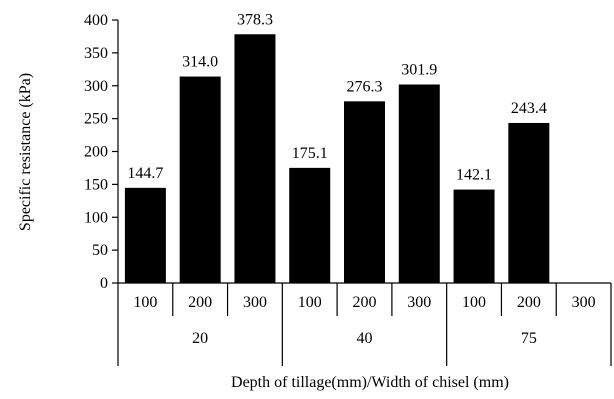 This screenshot has width=614, height=399. Describe the element at coordinates (104, 283) in the screenshot. I see `y-tick-label: 0` at that location.